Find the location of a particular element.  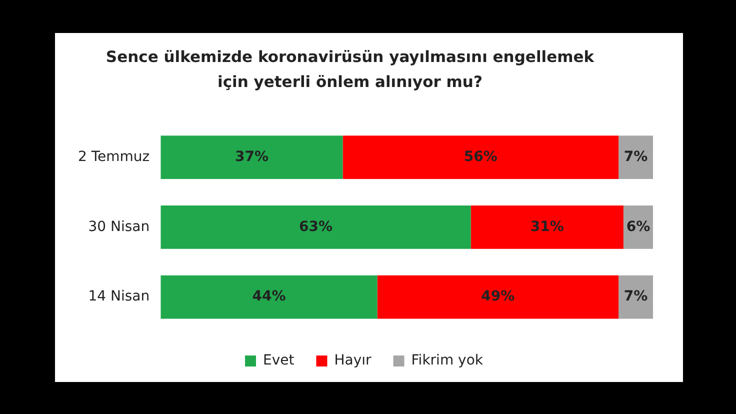

data-label: 44% is located at coordinates (269, 296).